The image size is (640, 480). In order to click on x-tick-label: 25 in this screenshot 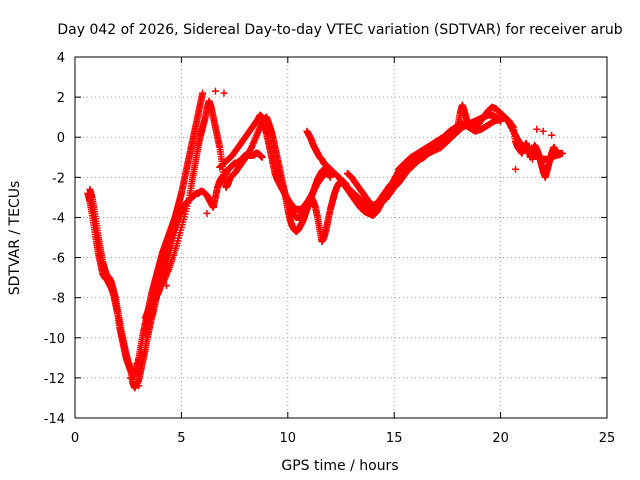, I will do `click(607, 438)`.